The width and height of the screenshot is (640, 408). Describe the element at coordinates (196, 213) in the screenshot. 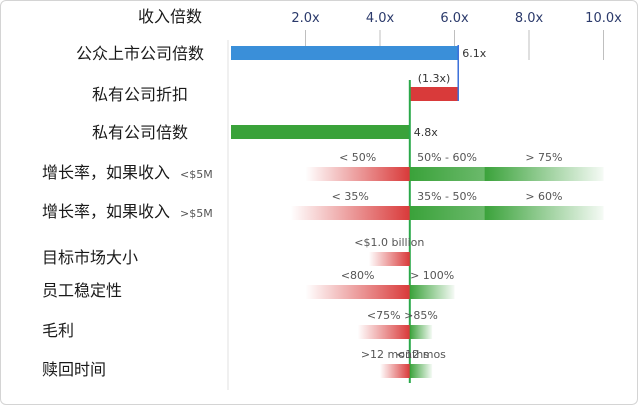

I see `row-label-suffix: >$5M` at that location.